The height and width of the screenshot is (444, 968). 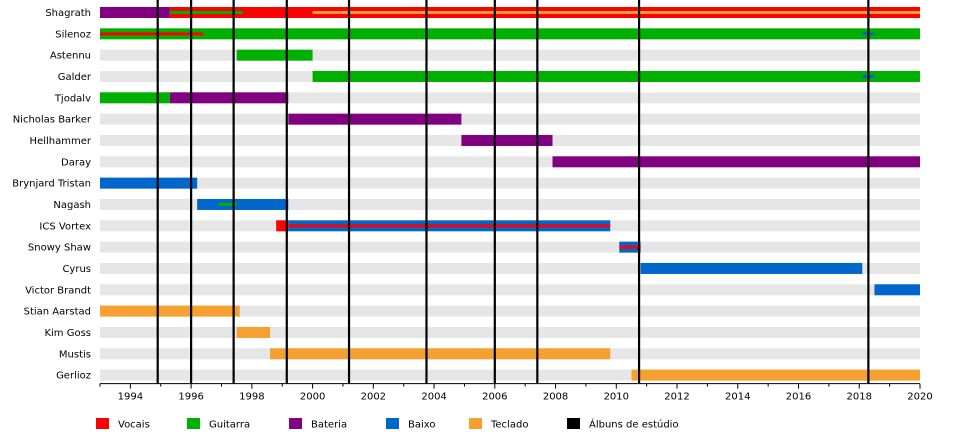 I want to click on row-band-brynjard-tristan, so click(x=510, y=183).